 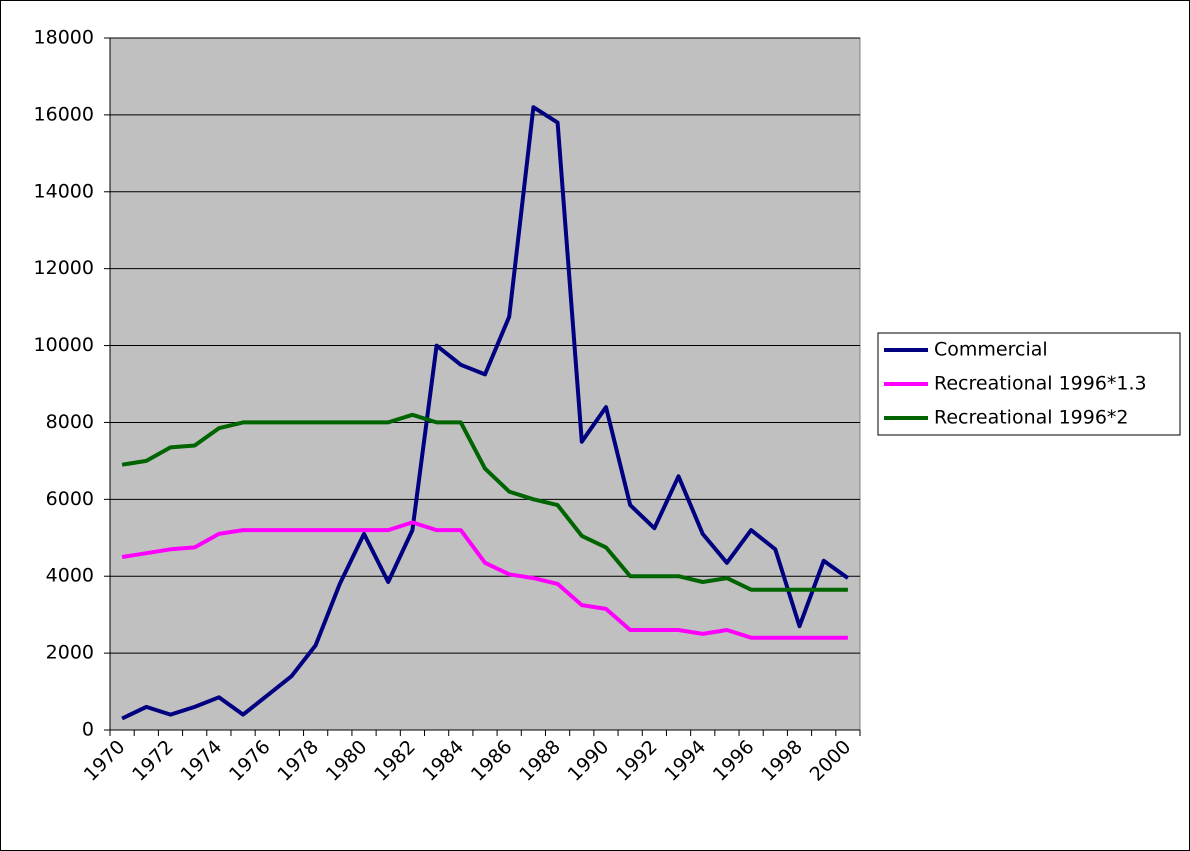 What do you see at coordinates (64, 38) in the screenshot?
I see `y-tick-label: 18000` at bounding box center [64, 38].